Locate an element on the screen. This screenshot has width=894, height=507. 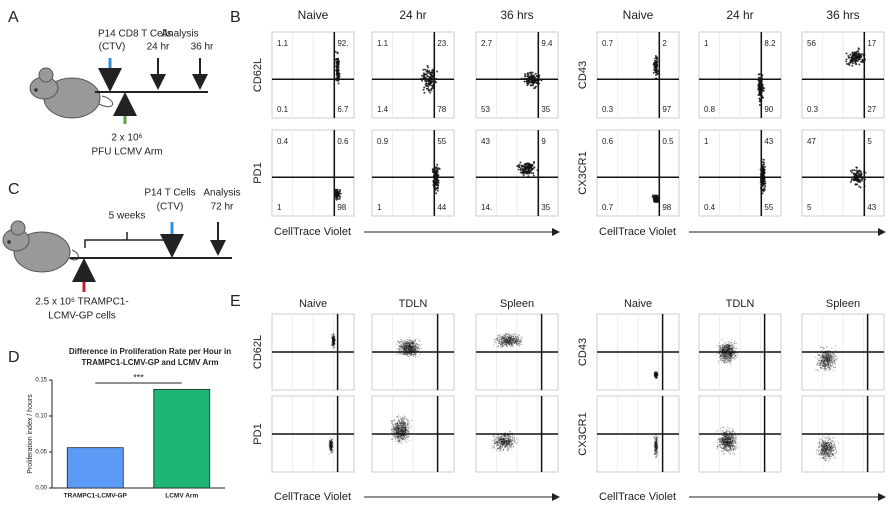
quadrant-percent: 0.6 is located at coordinates (608, 141).